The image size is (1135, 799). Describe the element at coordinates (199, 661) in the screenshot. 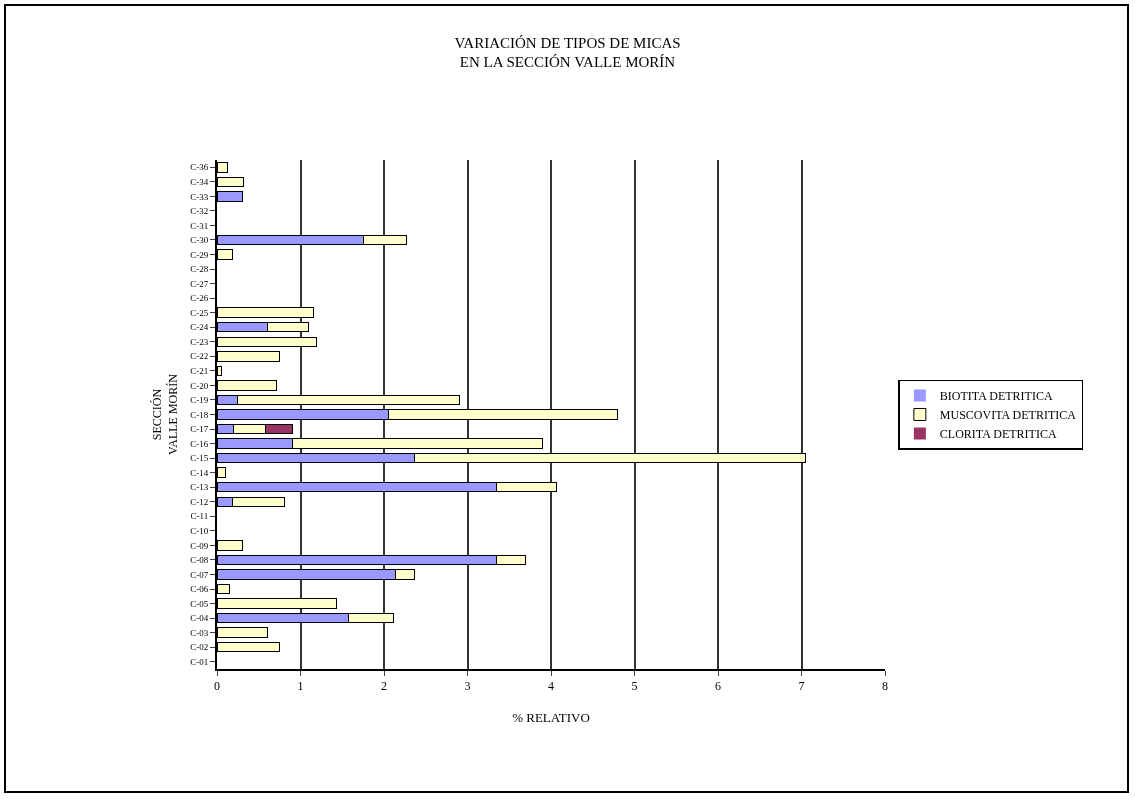

I see `y-tick-label: C-01` at that location.